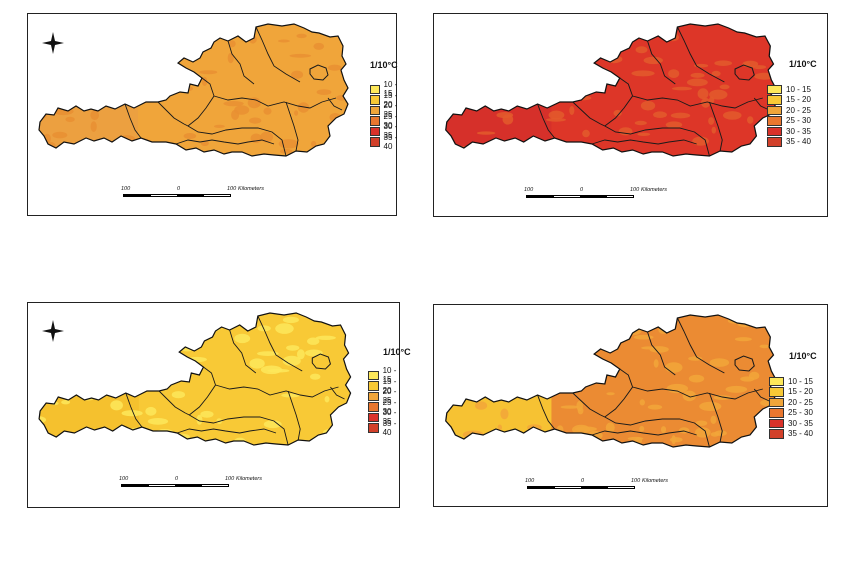 The height and width of the screenshot is (581, 850). I want to click on legend-label: 20 - 25, so click(389, 396).